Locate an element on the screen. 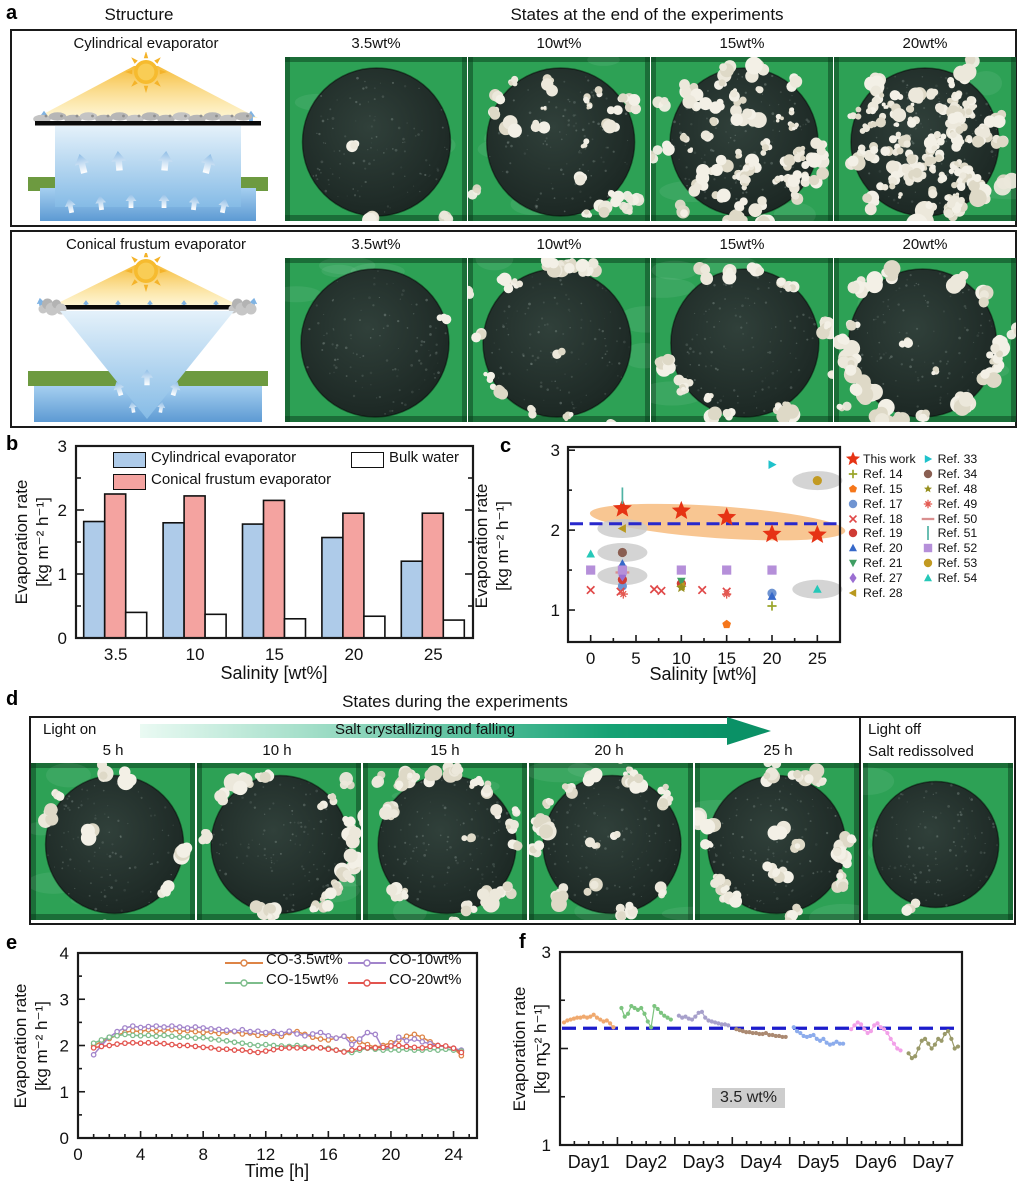  a1-label-3.5: 3.5wt% is located at coordinates (376, 43).